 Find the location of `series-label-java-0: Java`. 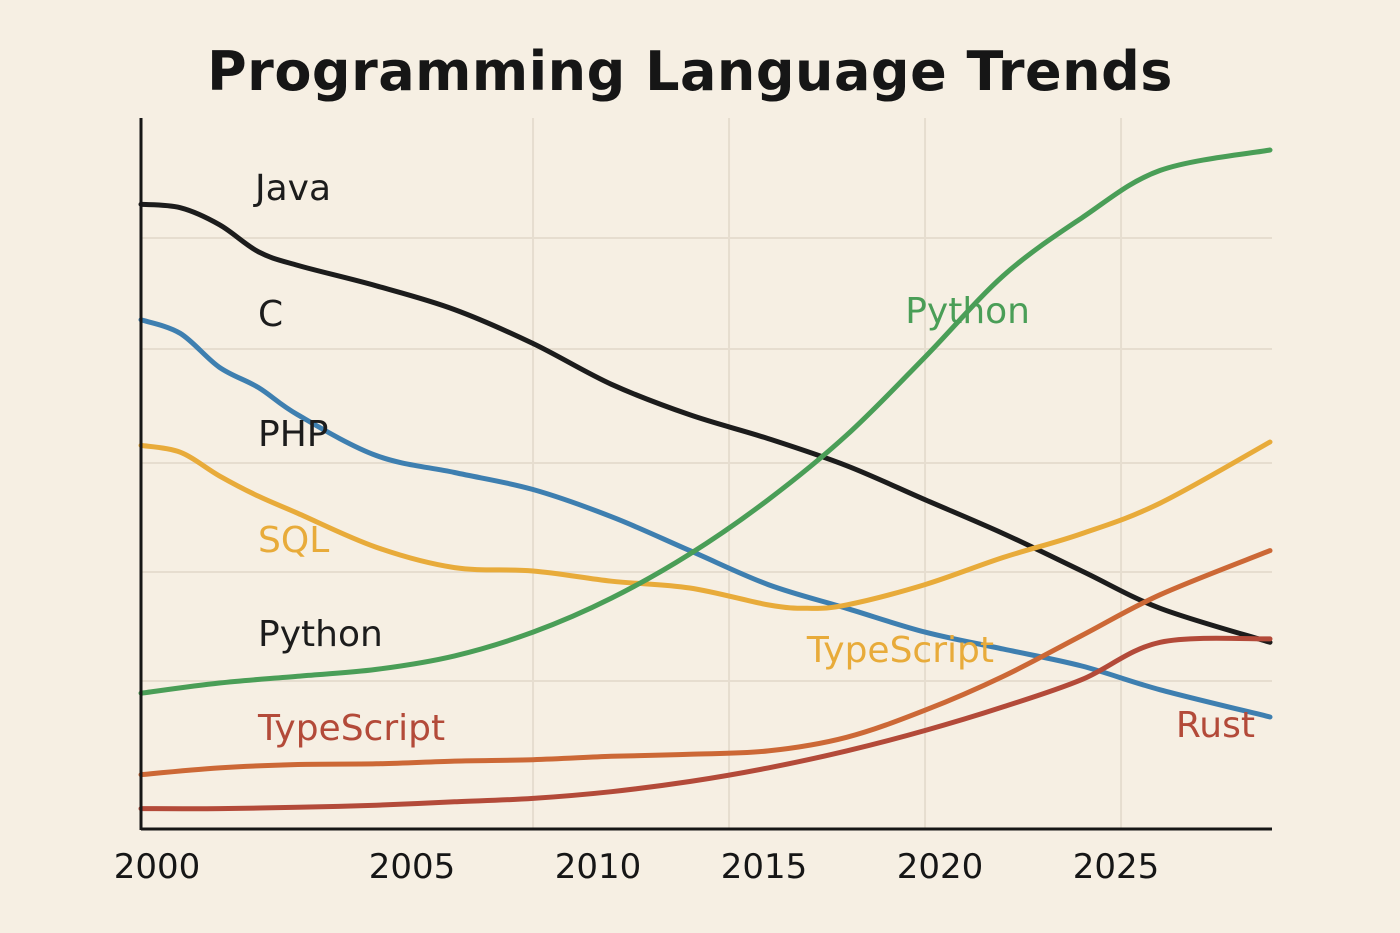

series-label-java-0: Java is located at coordinates (292, 188).